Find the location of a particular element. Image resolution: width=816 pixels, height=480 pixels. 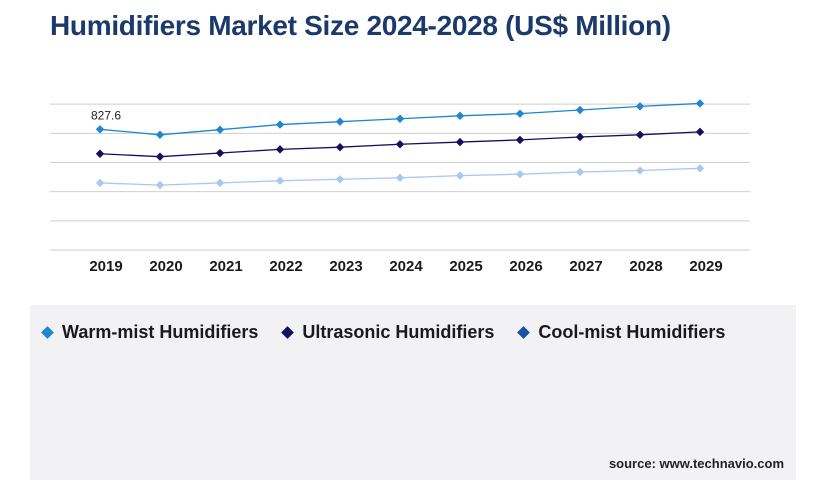

data-label: 827.6 is located at coordinates (106, 115).